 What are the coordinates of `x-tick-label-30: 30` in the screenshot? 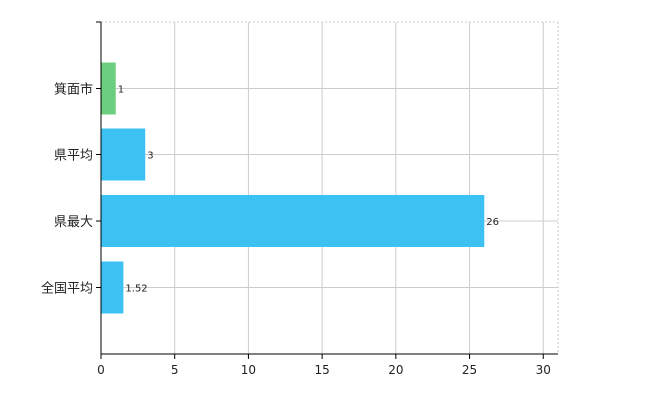 It's located at (543, 370).